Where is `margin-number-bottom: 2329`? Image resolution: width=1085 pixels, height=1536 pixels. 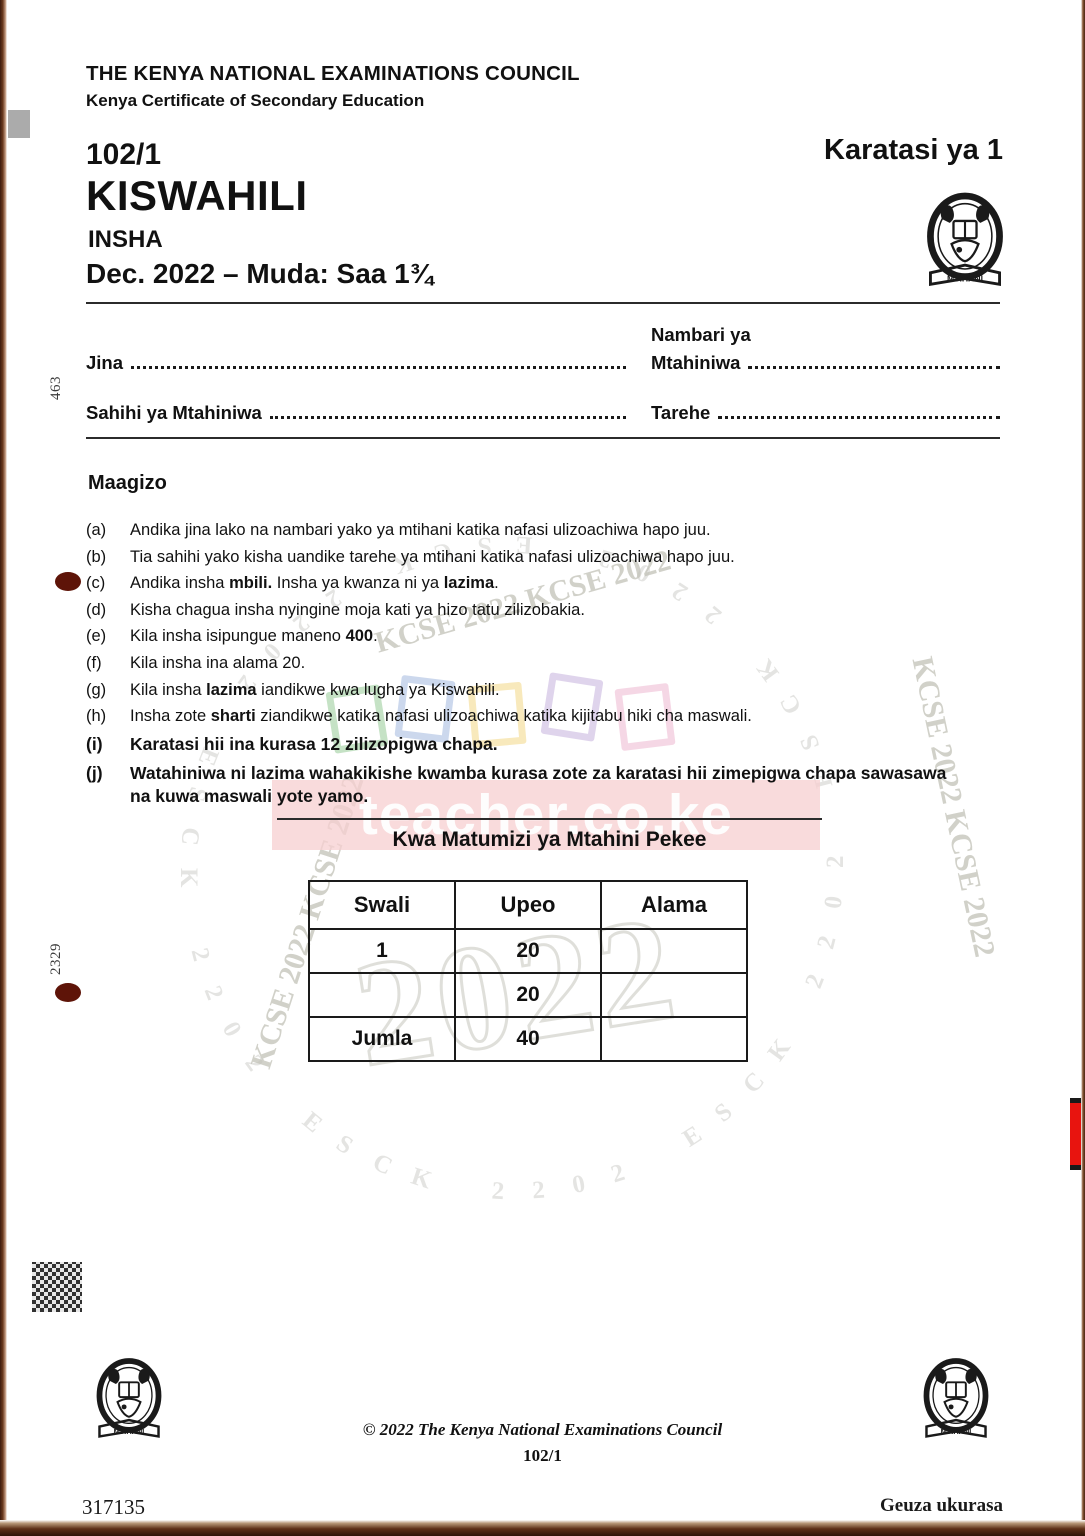
margin-number-bottom: 2329 is located at coordinates (56, 959).